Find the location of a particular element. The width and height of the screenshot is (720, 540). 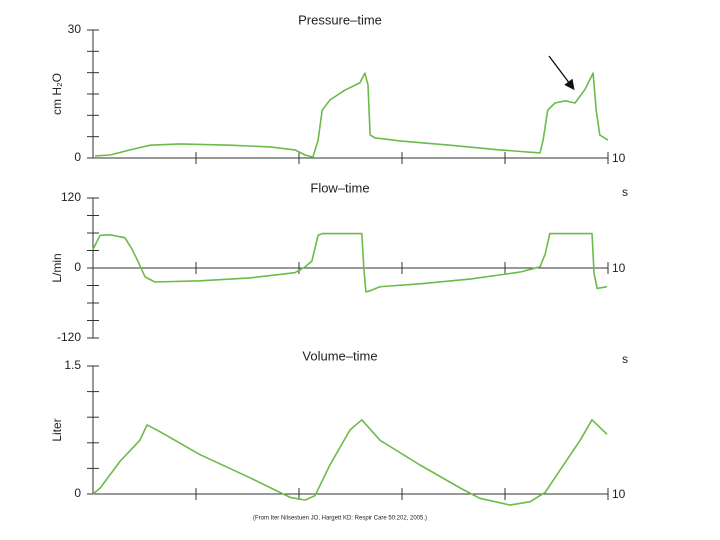

panel-title: Volume–time is located at coordinates (339, 355).